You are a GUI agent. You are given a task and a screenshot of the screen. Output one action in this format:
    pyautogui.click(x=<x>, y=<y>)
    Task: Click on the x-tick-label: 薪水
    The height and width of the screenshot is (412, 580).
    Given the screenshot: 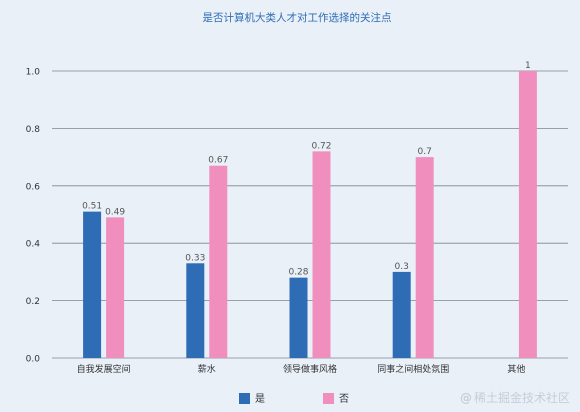 What is the action you would take?
    pyautogui.click(x=207, y=369)
    